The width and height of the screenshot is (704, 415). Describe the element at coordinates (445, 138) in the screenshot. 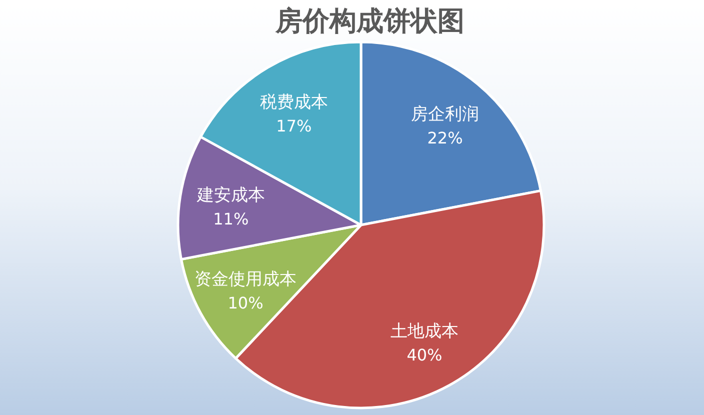

I see `data-label: 22%` at that location.